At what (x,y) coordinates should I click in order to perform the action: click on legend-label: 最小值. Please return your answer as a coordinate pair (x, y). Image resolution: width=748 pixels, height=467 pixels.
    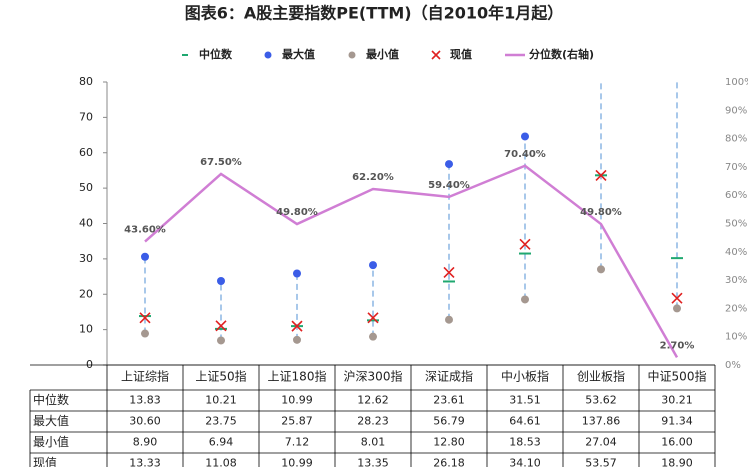
    Looking at the image, I should click on (382, 54).